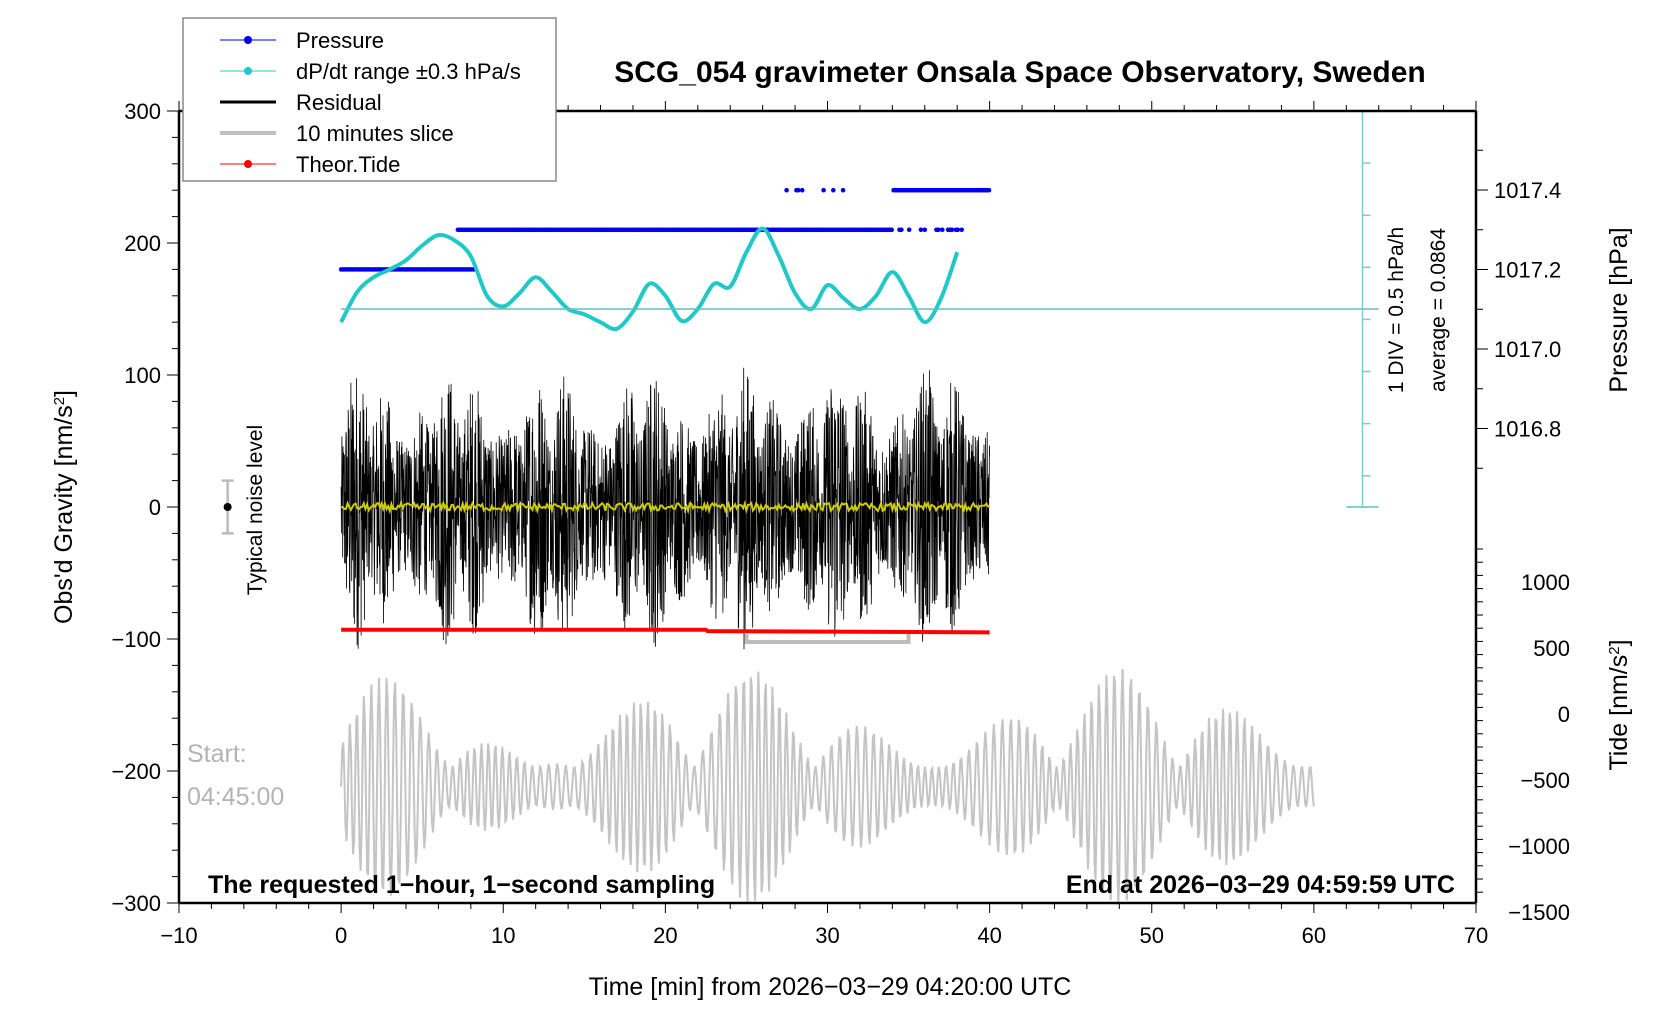  Describe the element at coordinates (665, 229) in the screenshot. I see `pressure-series` at that location.